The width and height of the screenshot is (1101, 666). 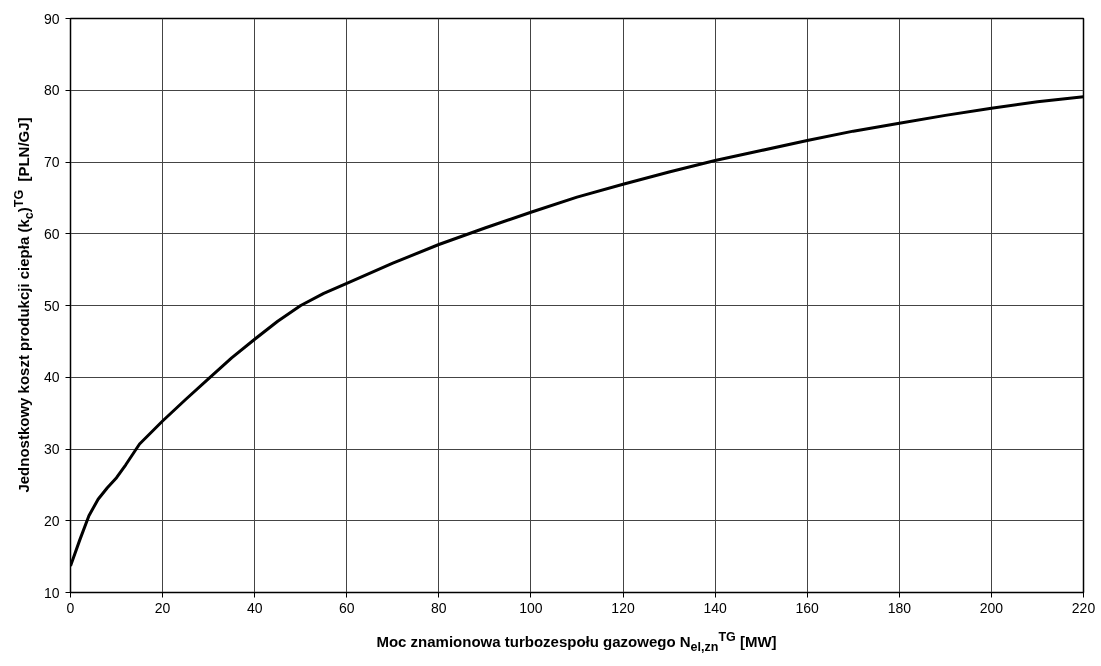 What do you see at coordinates (70, 607) in the screenshot?
I see `x-tick-label: 0` at bounding box center [70, 607].